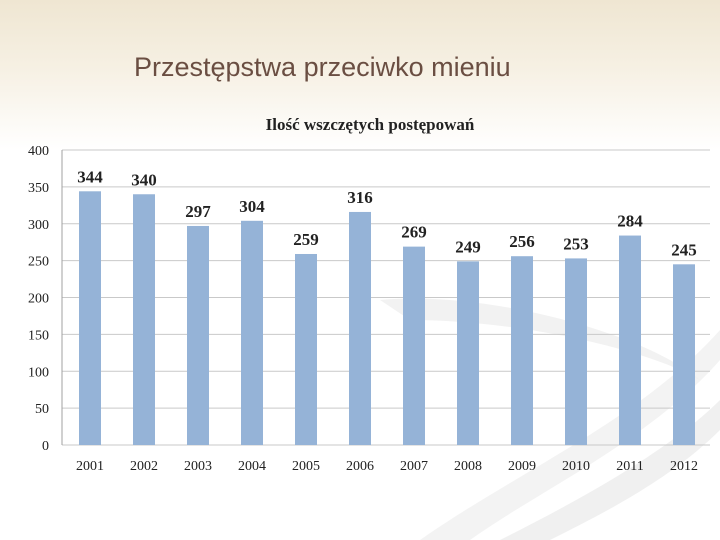 The image size is (720, 540). What do you see at coordinates (252, 466) in the screenshot?
I see `x-tick-label-2004: 2004` at bounding box center [252, 466].